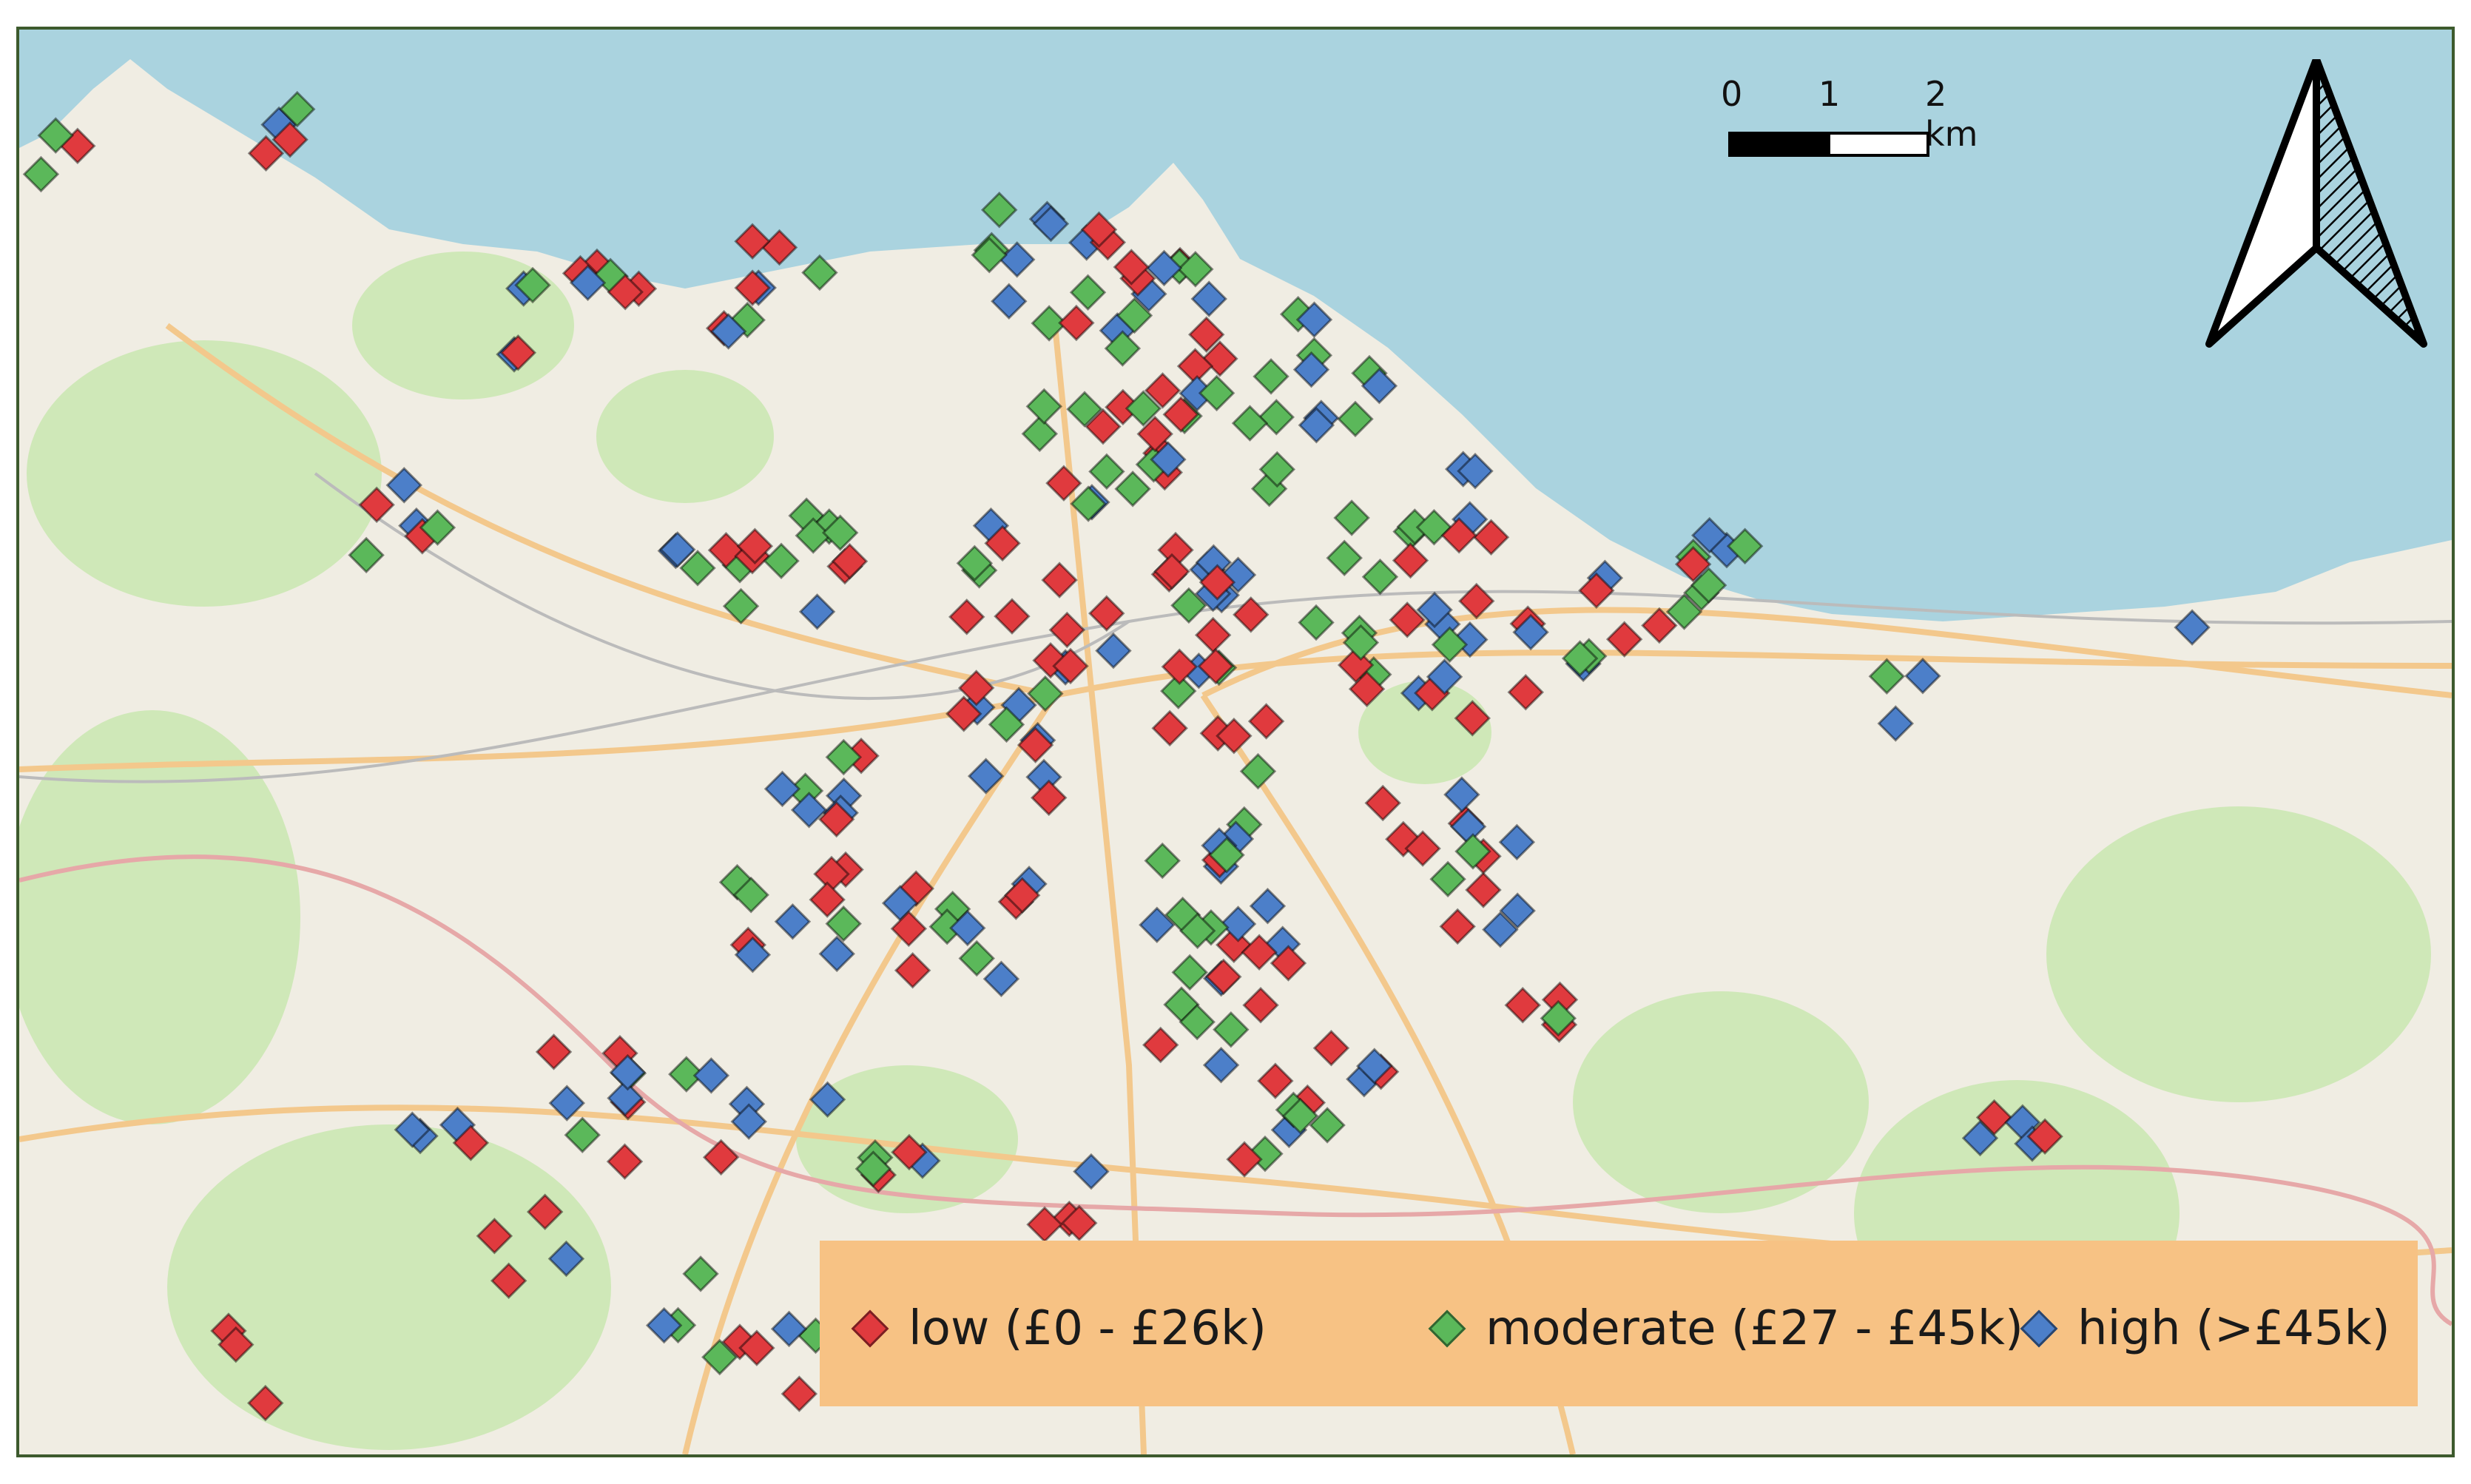  Describe the element at coordinates (1951, 114) in the screenshot. I see `scale-label-2: 2 km` at that location.